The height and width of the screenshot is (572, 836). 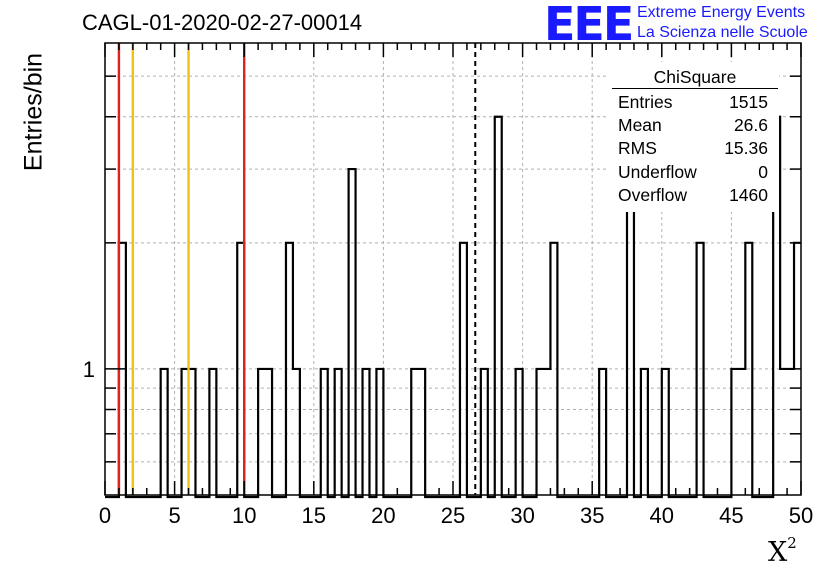 I want to click on x-tick-labels: 0 5 10 15 20 25 30 35 40 45 50, so click(x=456, y=515).